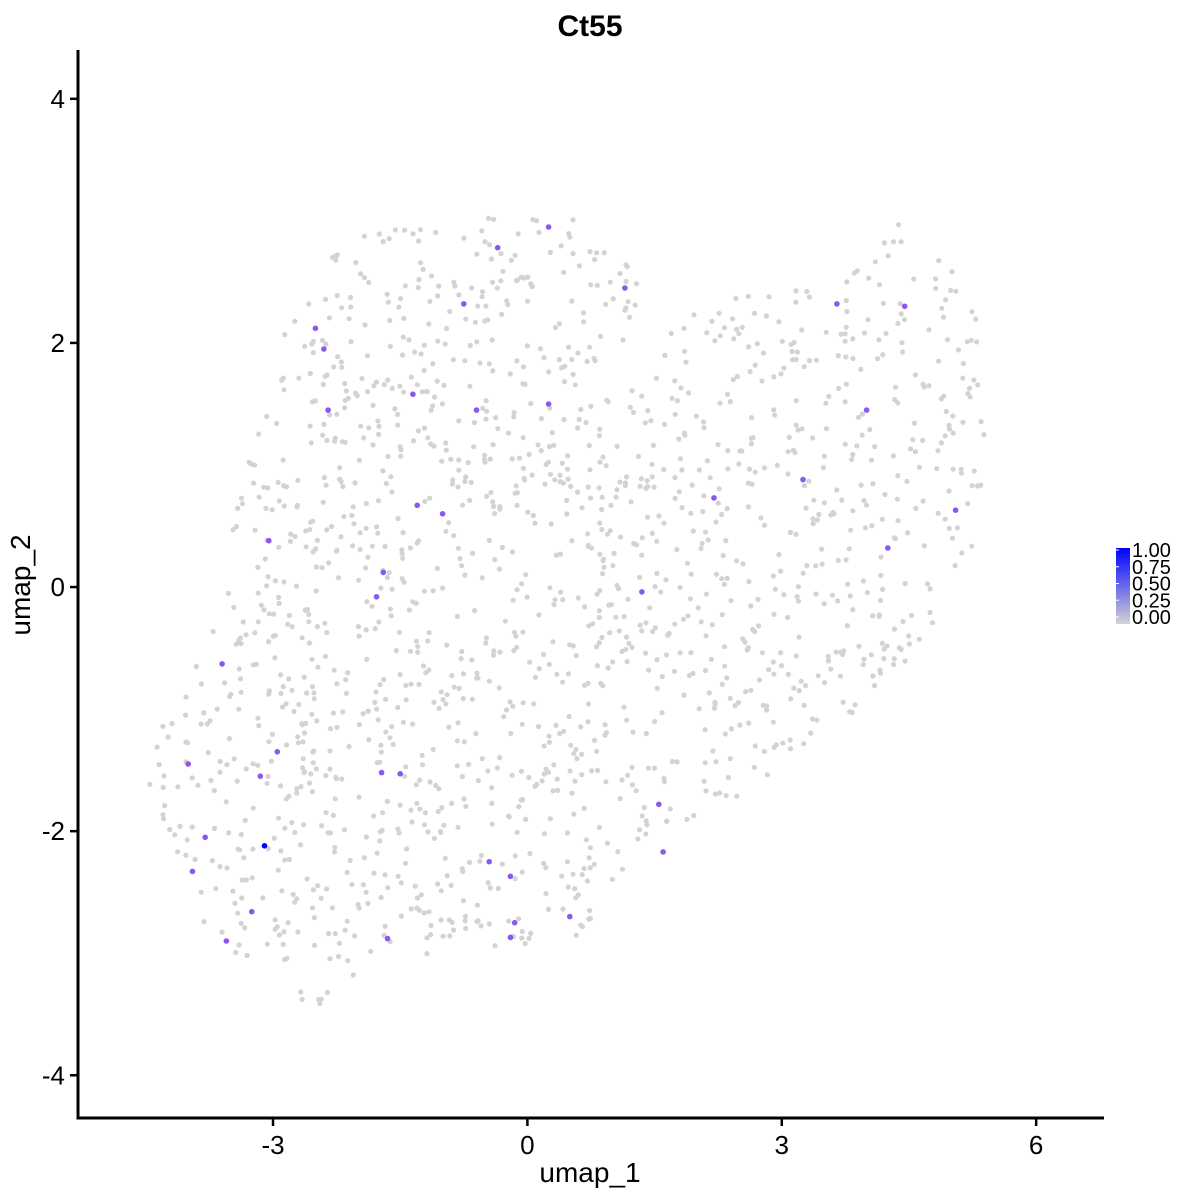 This screenshot has width=1200, height=1200. I want to click on colorbar-label: 1.00, so click(1151, 551).